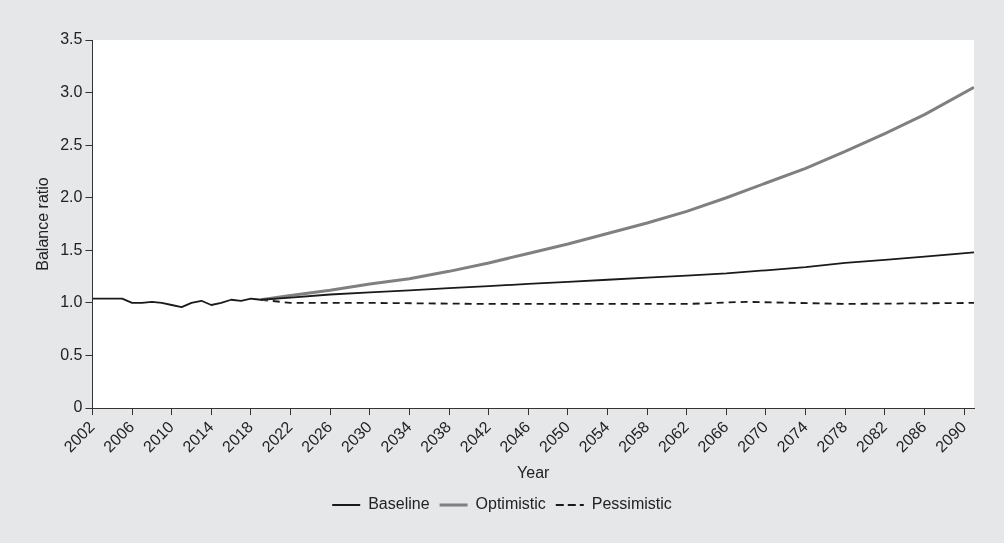 This screenshot has height=543, width=1004. Describe the element at coordinates (71, 354) in the screenshot. I see `y-tick-label: 0.5` at that location.